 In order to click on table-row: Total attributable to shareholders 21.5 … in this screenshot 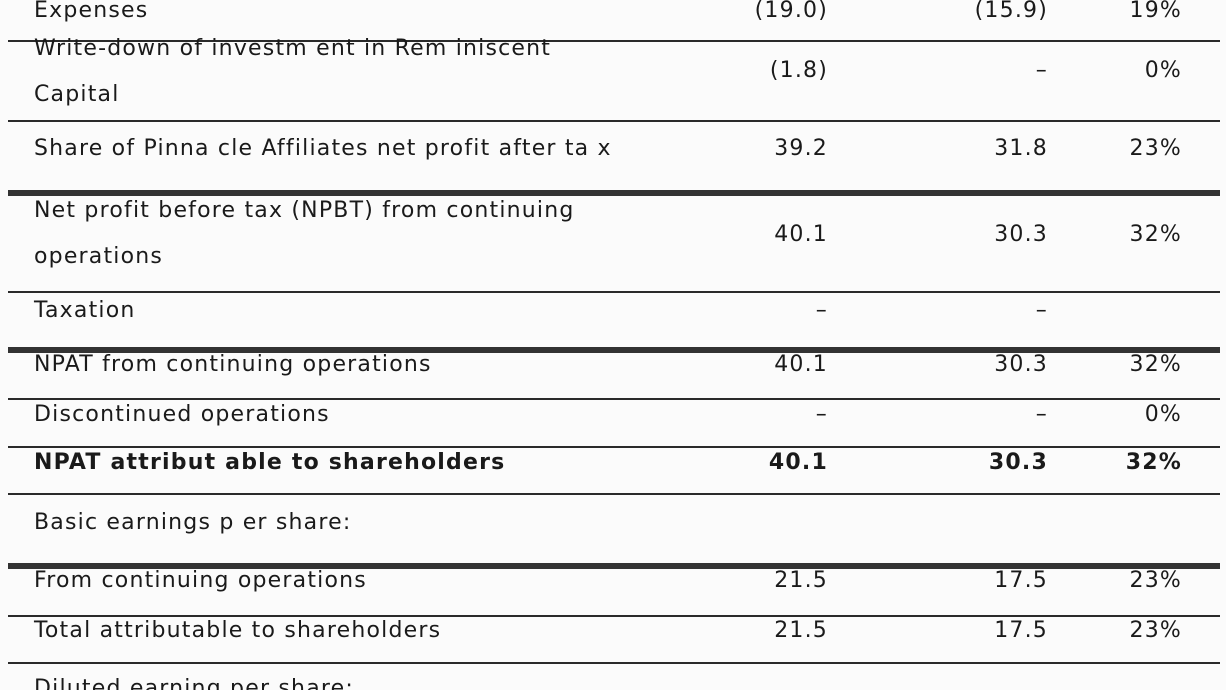, I will do `click(614, 631)`.